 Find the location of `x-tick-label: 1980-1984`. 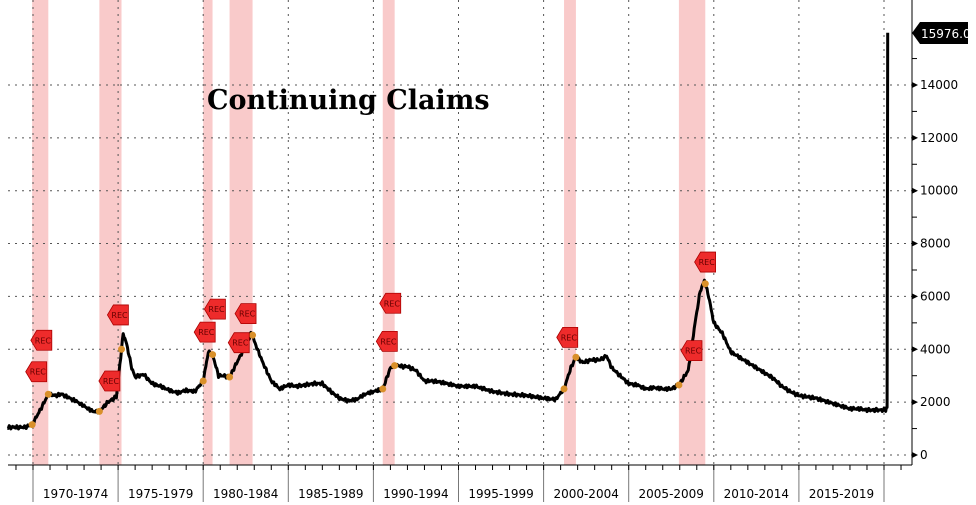

x-tick-label: 1980-1984 is located at coordinates (245, 494).